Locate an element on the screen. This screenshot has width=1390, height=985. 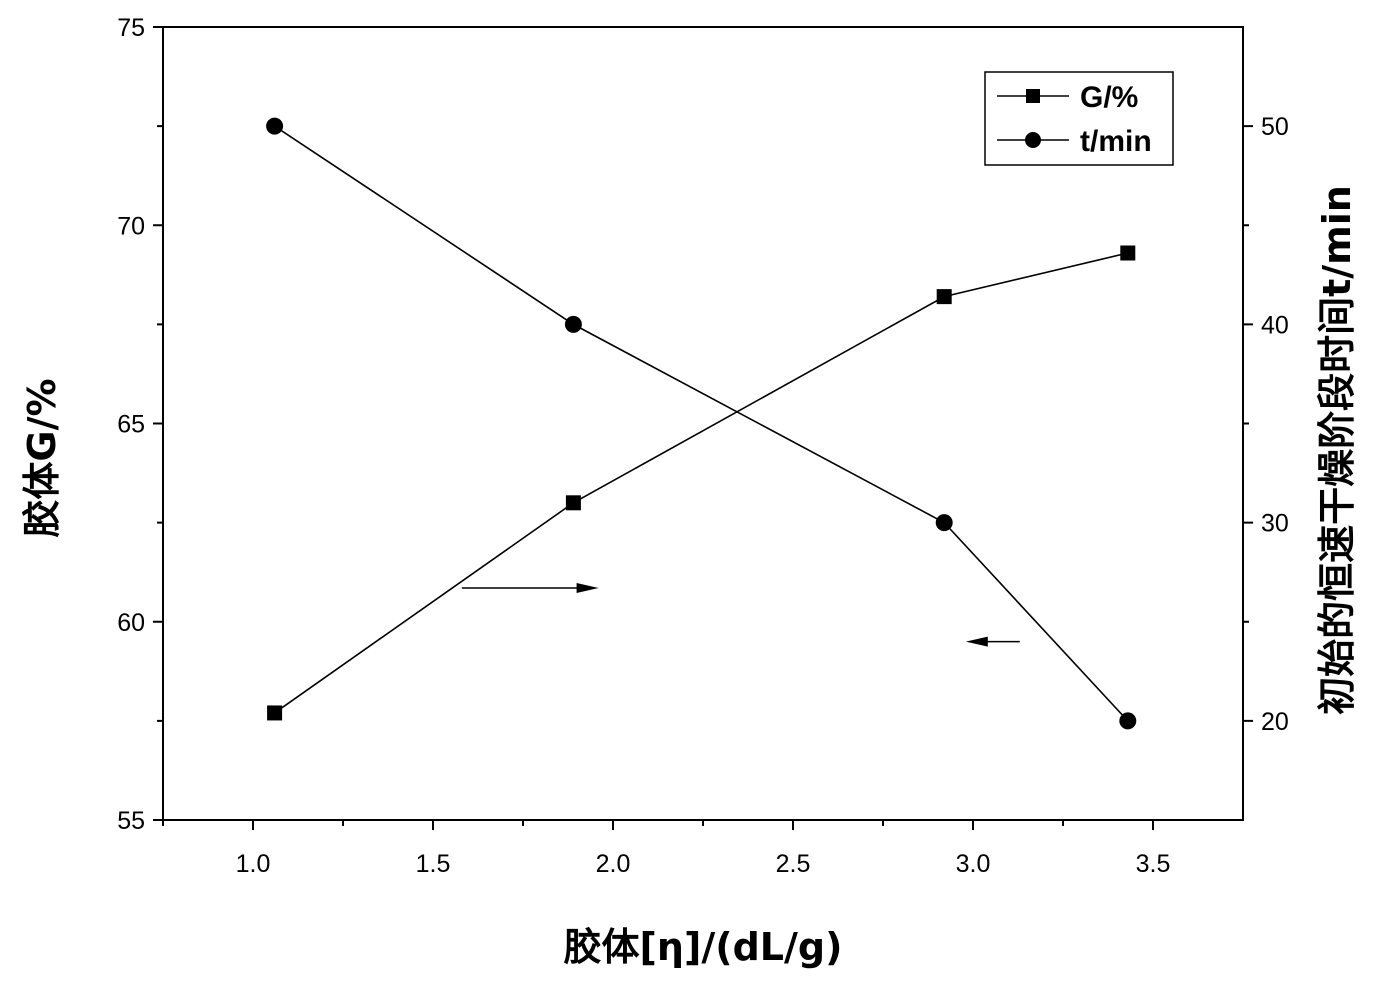
legend-label-g: G/% is located at coordinates (1109, 97).